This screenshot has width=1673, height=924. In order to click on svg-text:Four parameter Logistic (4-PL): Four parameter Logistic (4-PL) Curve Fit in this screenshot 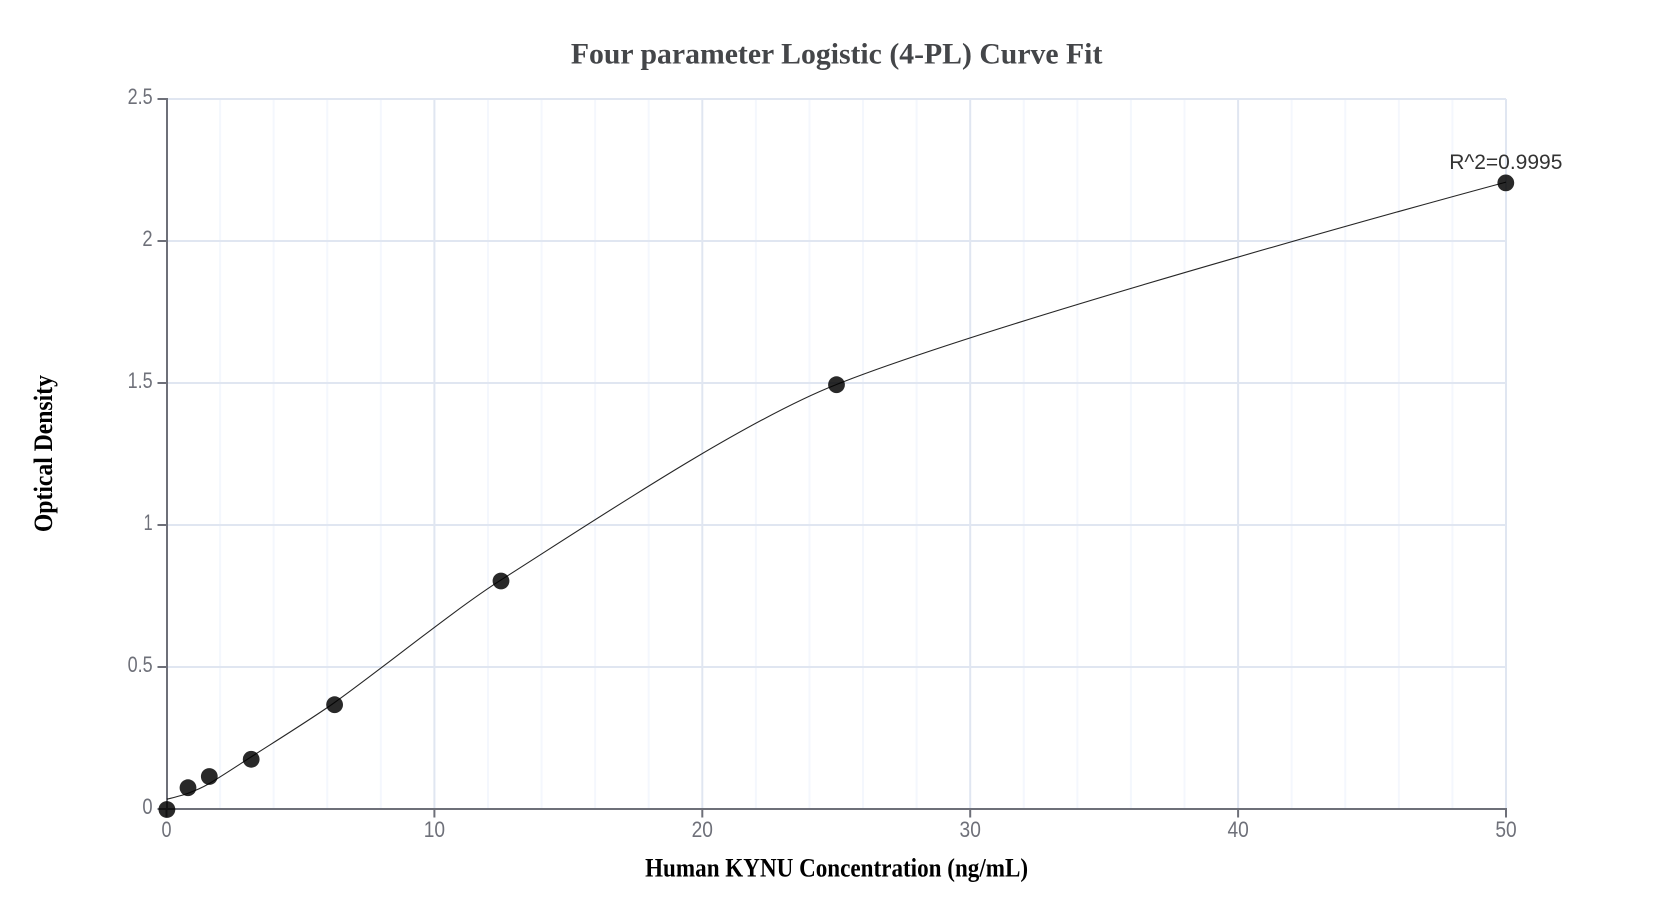, I will do `click(837, 54)`.